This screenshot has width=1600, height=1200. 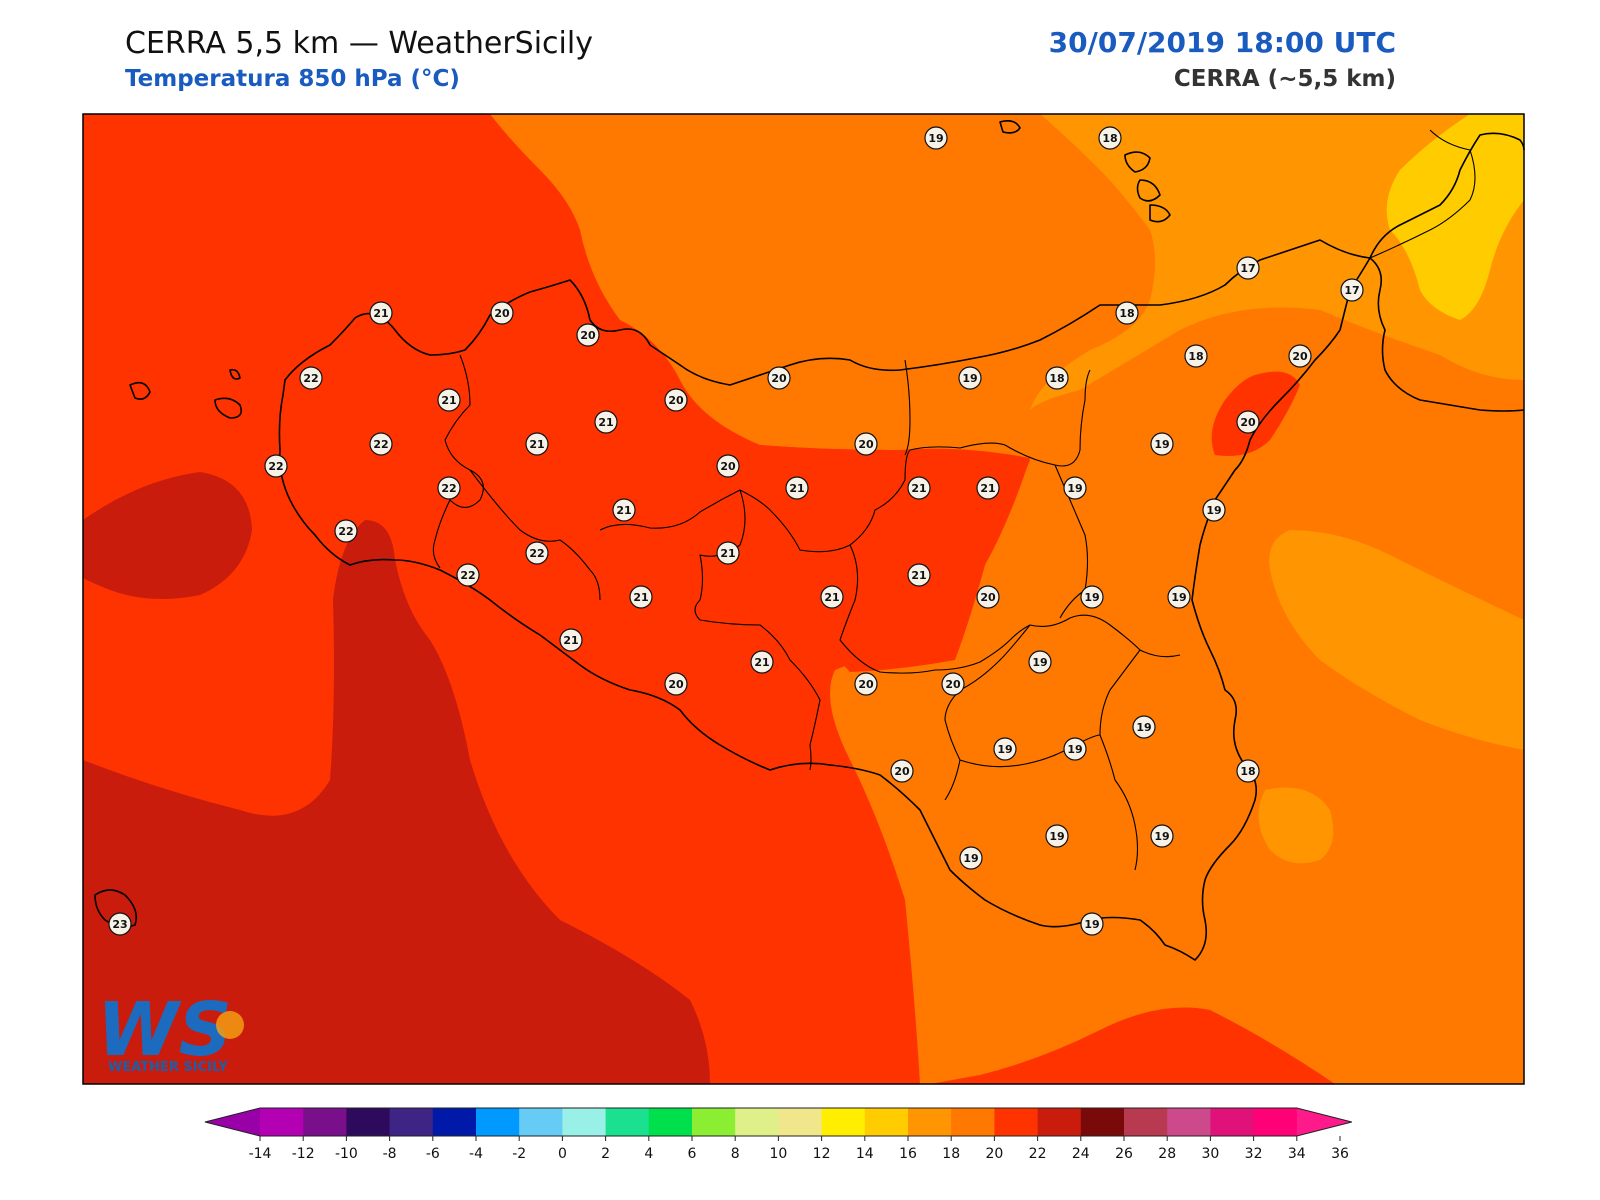 What do you see at coordinates (1210, 1154) in the screenshot?
I see `colorbar-tick-label: 30` at bounding box center [1210, 1154].